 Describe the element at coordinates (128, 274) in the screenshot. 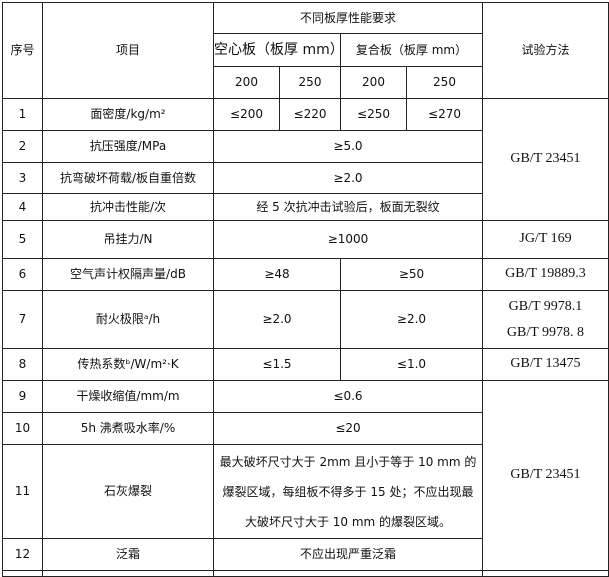

I see `row-item: 空气声计权隔声量/dB` at that location.